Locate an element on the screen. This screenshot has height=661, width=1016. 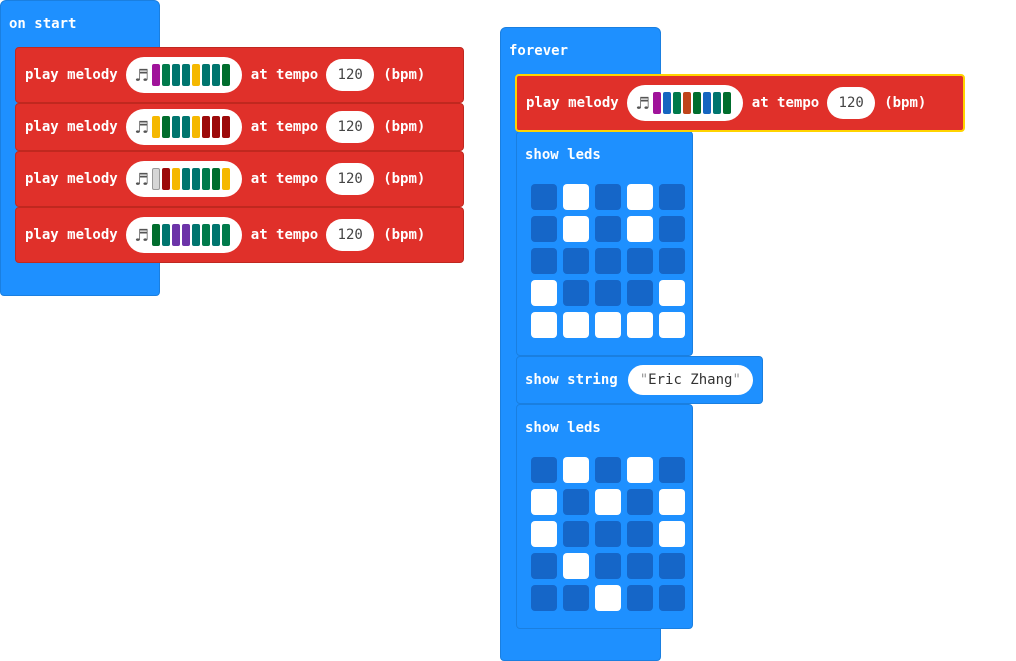
show-string-label: show string is located at coordinates (571, 380).